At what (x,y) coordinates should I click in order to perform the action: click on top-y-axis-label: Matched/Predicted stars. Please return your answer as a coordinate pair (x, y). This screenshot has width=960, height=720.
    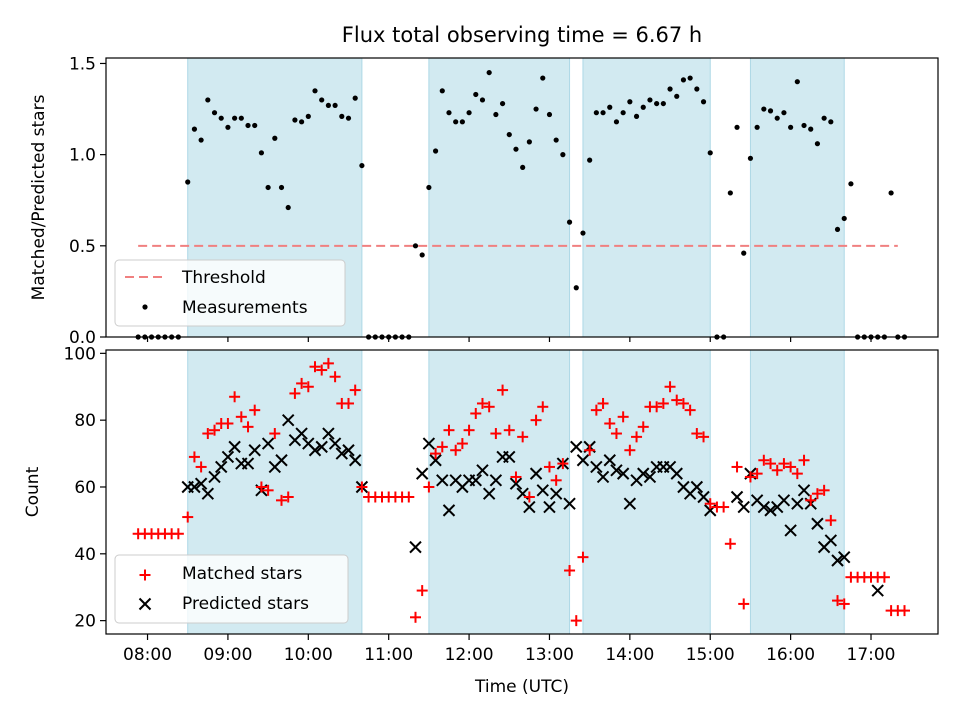
    Looking at the image, I should click on (39, 197).